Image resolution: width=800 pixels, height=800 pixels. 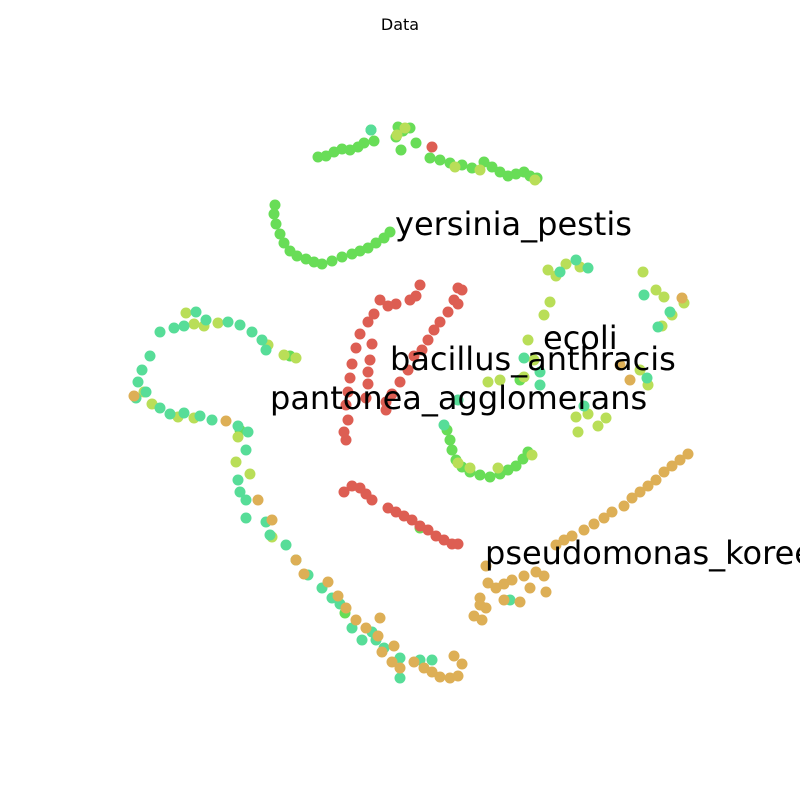 I want to click on cluster-label: pseudomonas_koreensis, so click(x=642, y=553).